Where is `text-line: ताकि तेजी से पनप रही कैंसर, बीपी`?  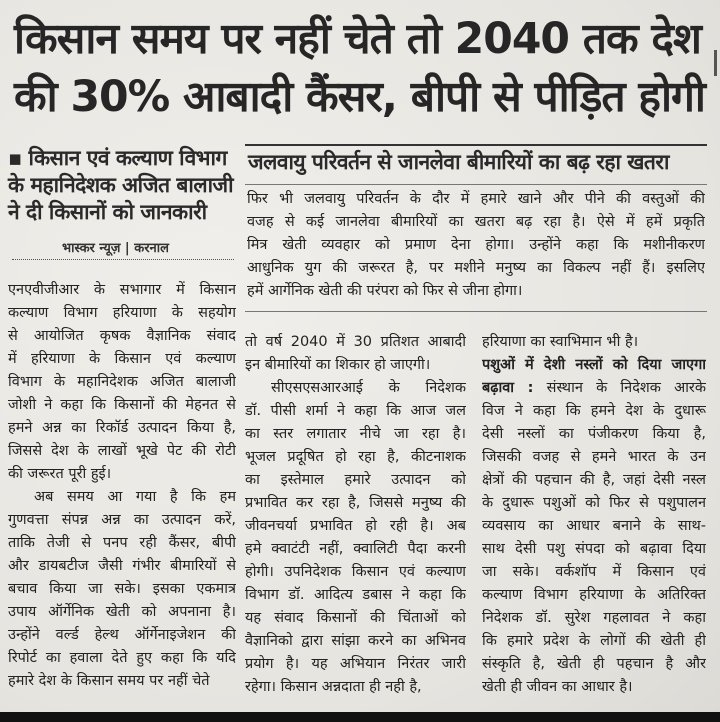 text-line: ताकि तेजी से पनप रही कैंसर, बीपी is located at coordinates (122, 543).